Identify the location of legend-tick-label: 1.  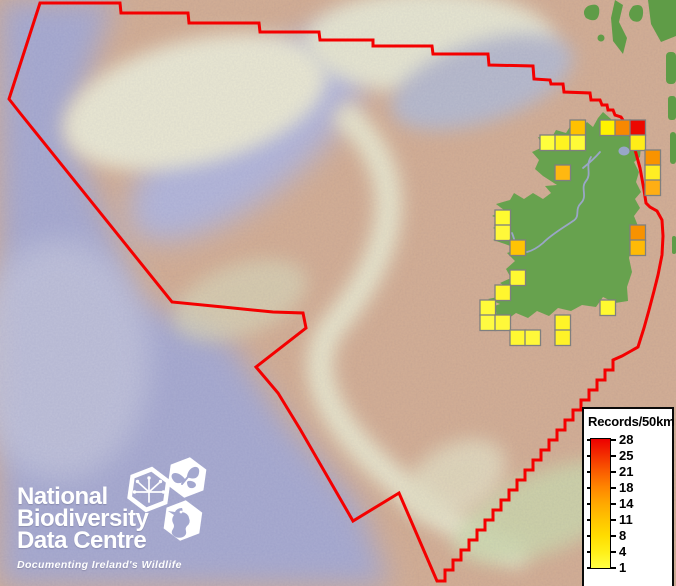
(623, 567).